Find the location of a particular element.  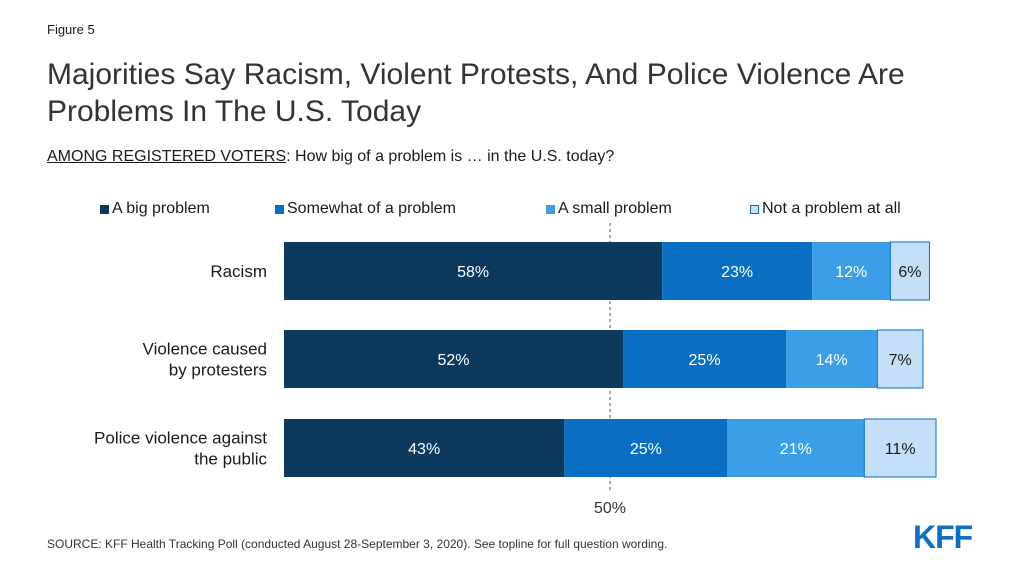

data-label: 6% is located at coordinates (909, 272).